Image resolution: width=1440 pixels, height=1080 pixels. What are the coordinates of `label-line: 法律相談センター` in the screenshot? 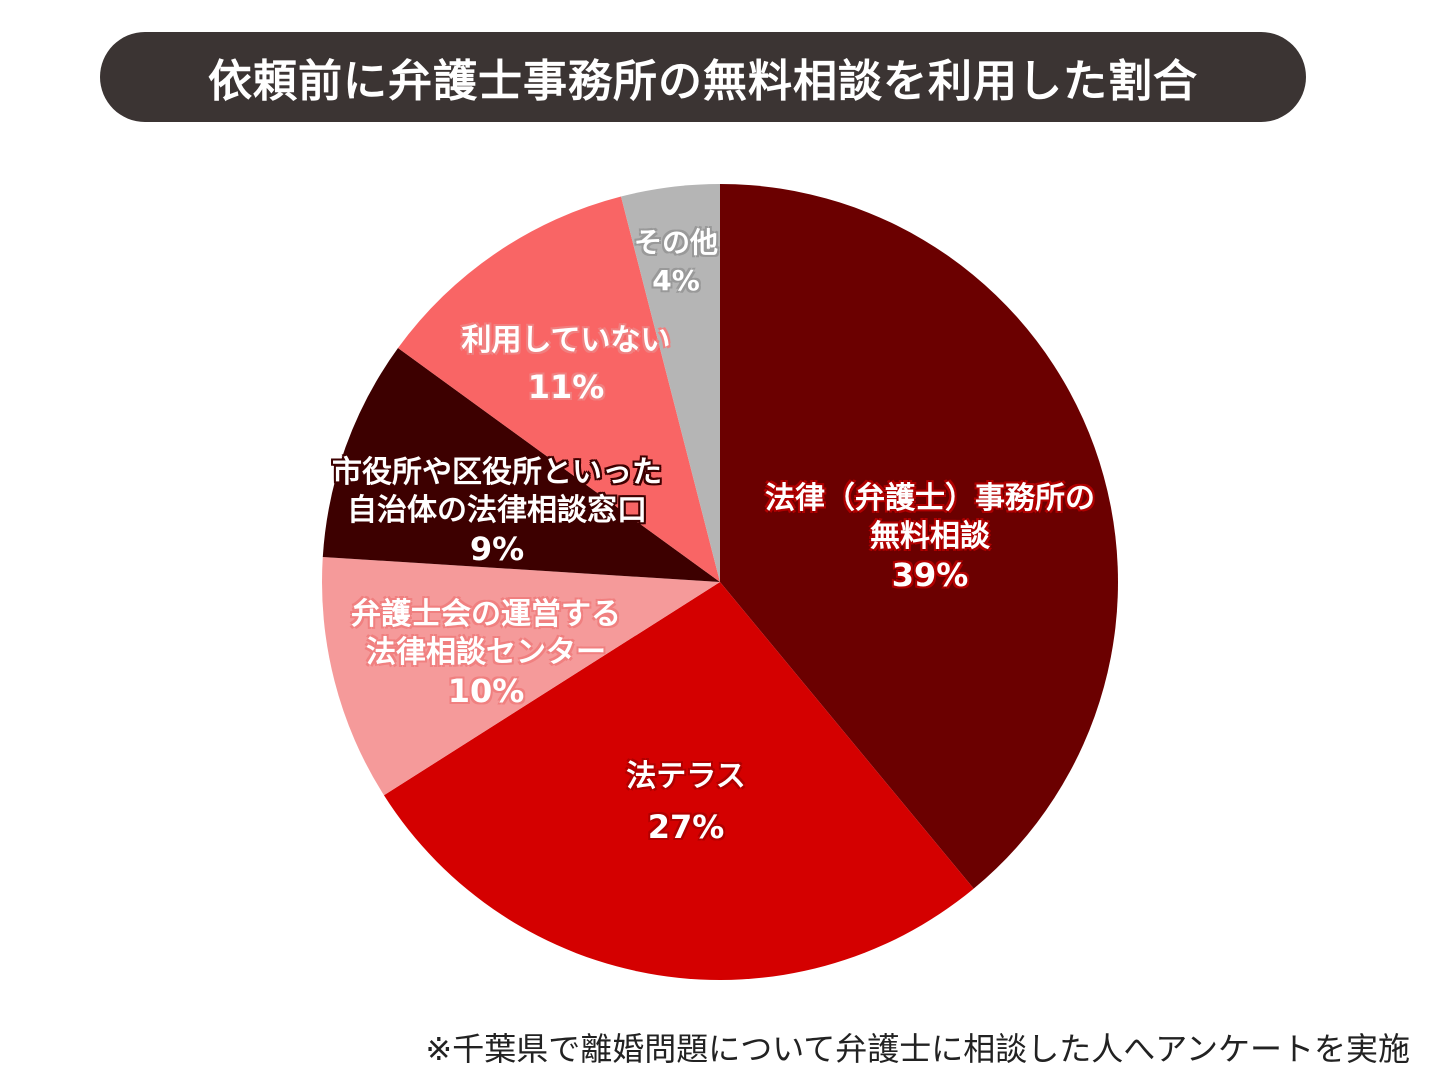 It's located at (486, 652).